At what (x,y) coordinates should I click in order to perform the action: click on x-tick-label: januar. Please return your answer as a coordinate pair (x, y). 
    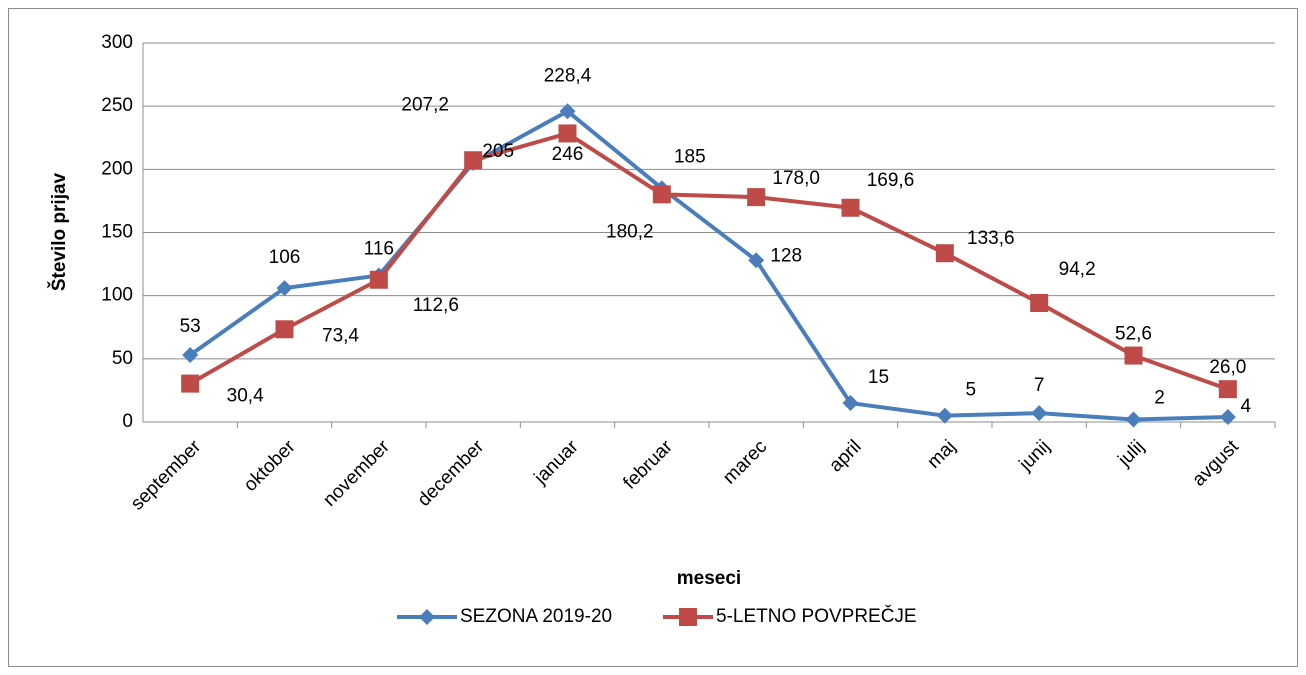
    Looking at the image, I should click on (556, 462).